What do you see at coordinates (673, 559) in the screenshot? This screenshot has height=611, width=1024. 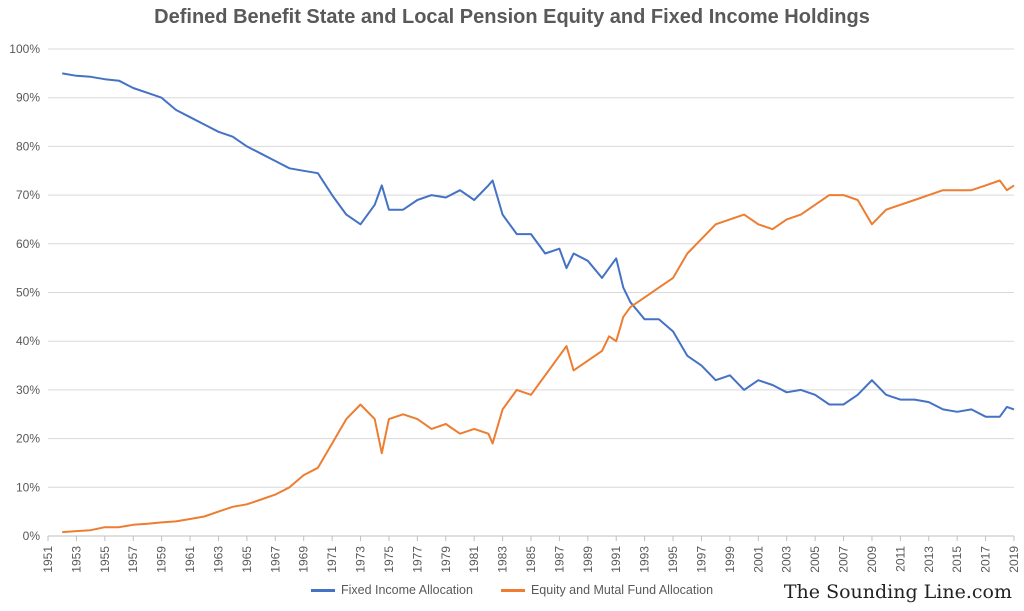 I see `x-tick-label: 1995` at bounding box center [673, 559].